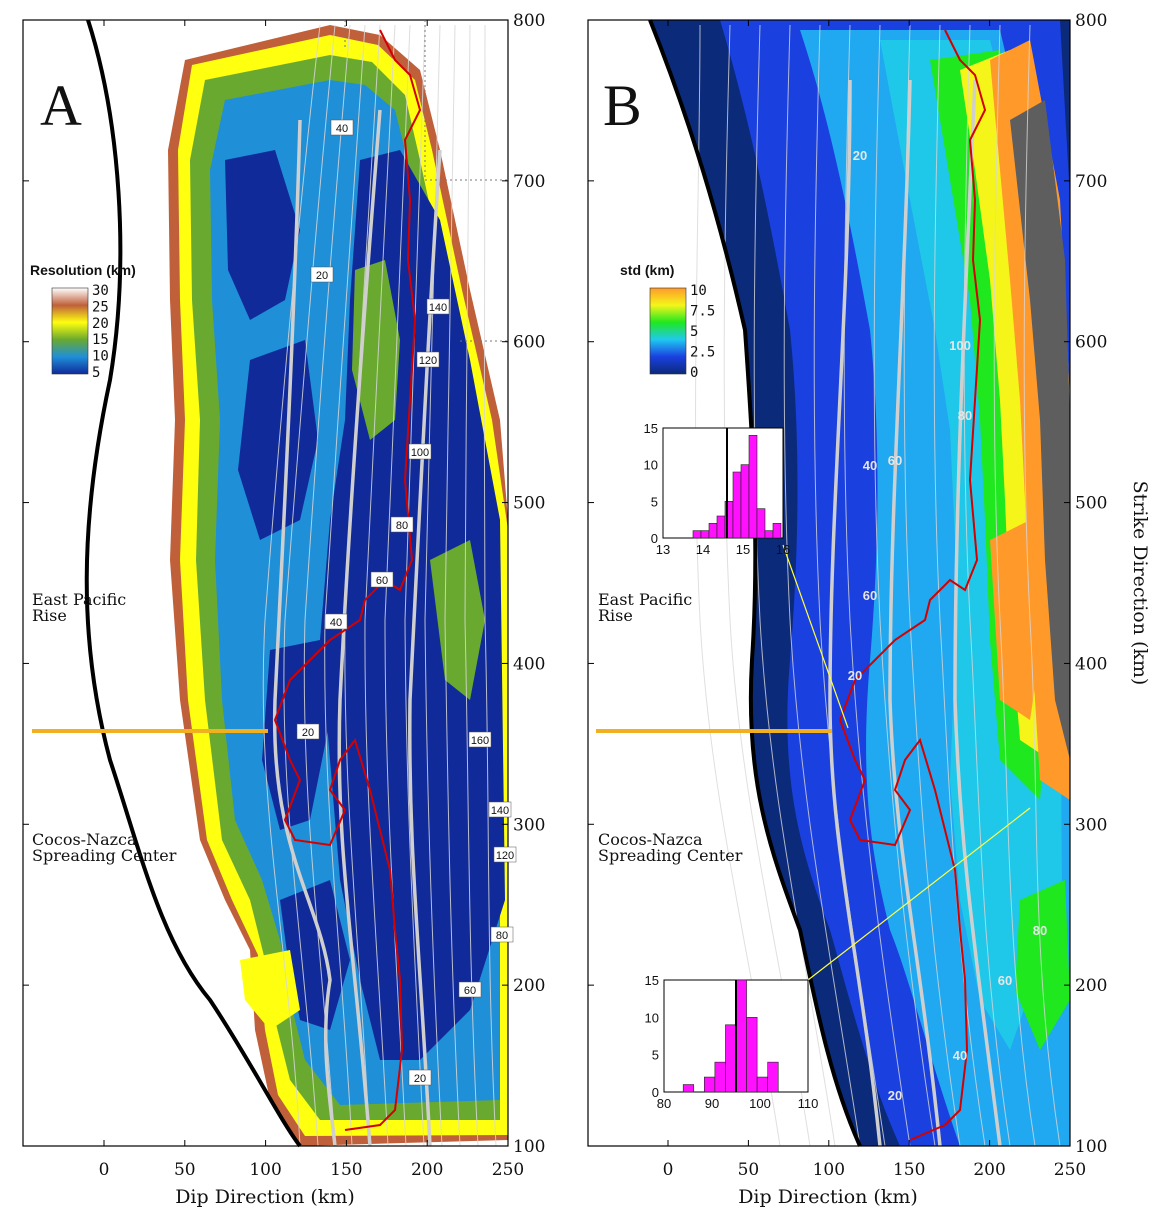  Describe the element at coordinates (655, 1055) in the screenshot. I see `histogram-y-tick: 5` at that location.